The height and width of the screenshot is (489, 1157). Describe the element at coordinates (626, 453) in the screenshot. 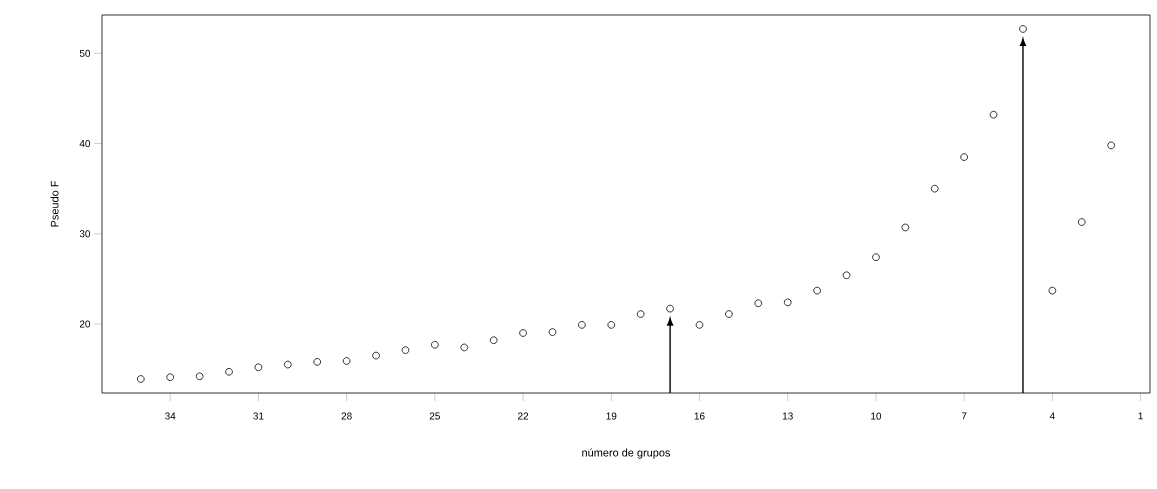

I see `x-axis-title: número de grupos` at that location.